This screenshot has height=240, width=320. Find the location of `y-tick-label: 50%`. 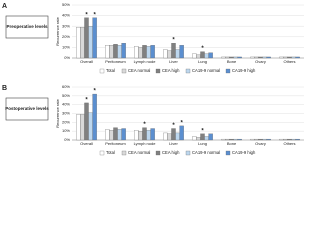

y-tick-label: 50% is located at coordinates (66, 4).